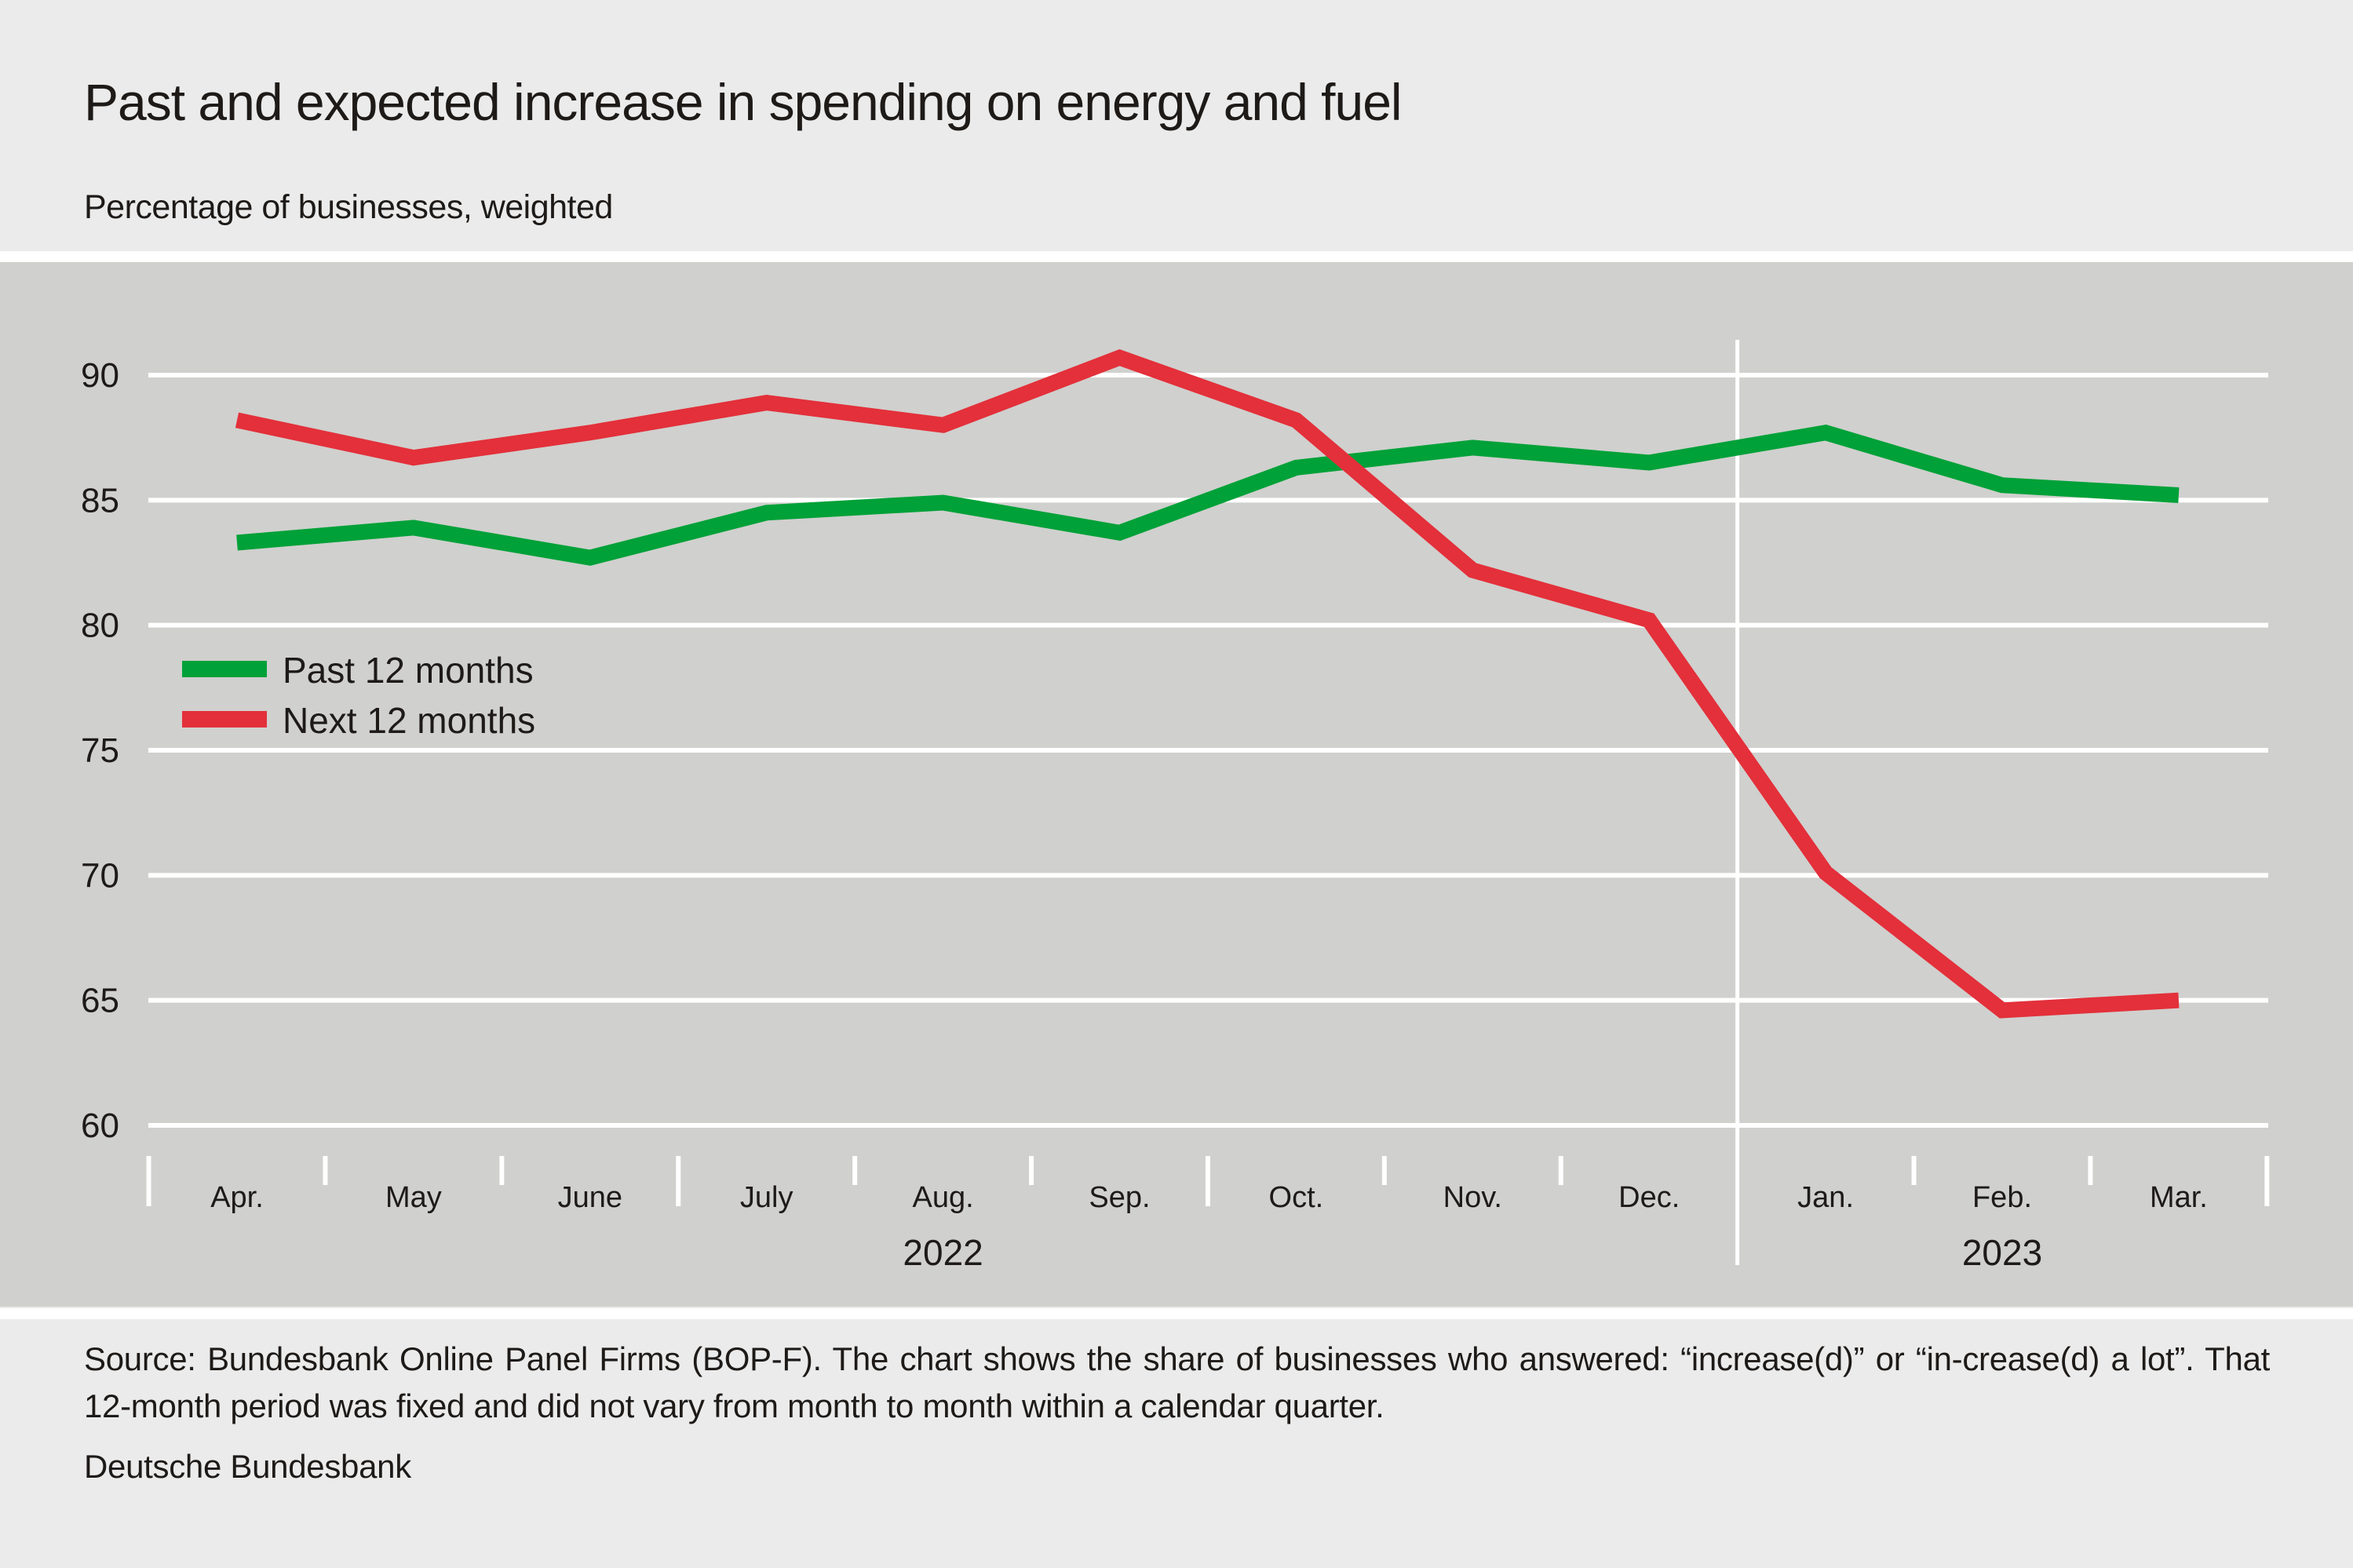  I want to click on y-tick-label: 80, so click(100, 626).